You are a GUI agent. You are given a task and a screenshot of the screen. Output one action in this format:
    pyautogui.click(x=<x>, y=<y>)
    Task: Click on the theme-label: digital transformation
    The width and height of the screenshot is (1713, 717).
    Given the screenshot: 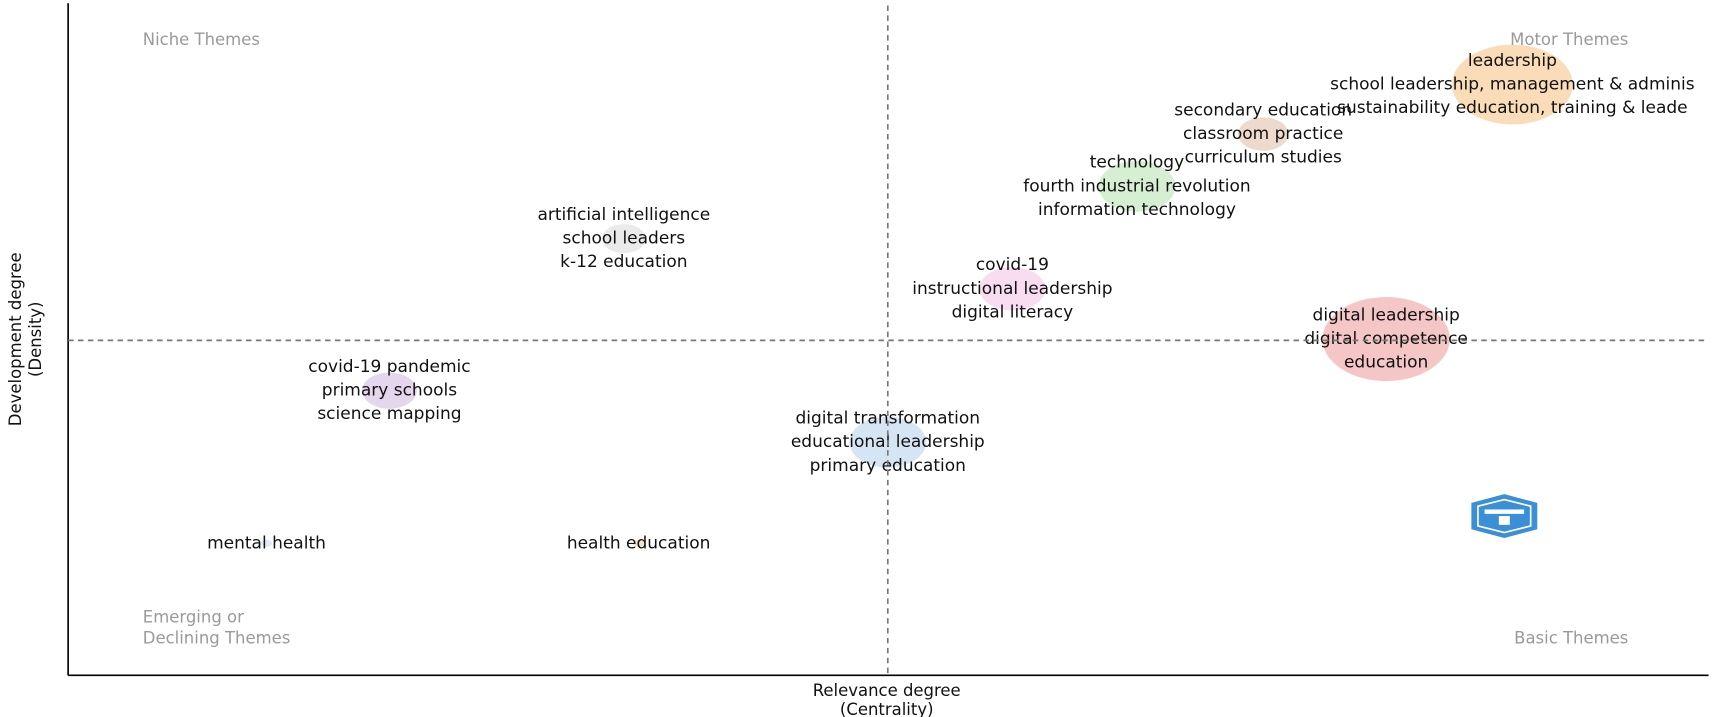 What is the action you would take?
    pyautogui.click(x=888, y=419)
    